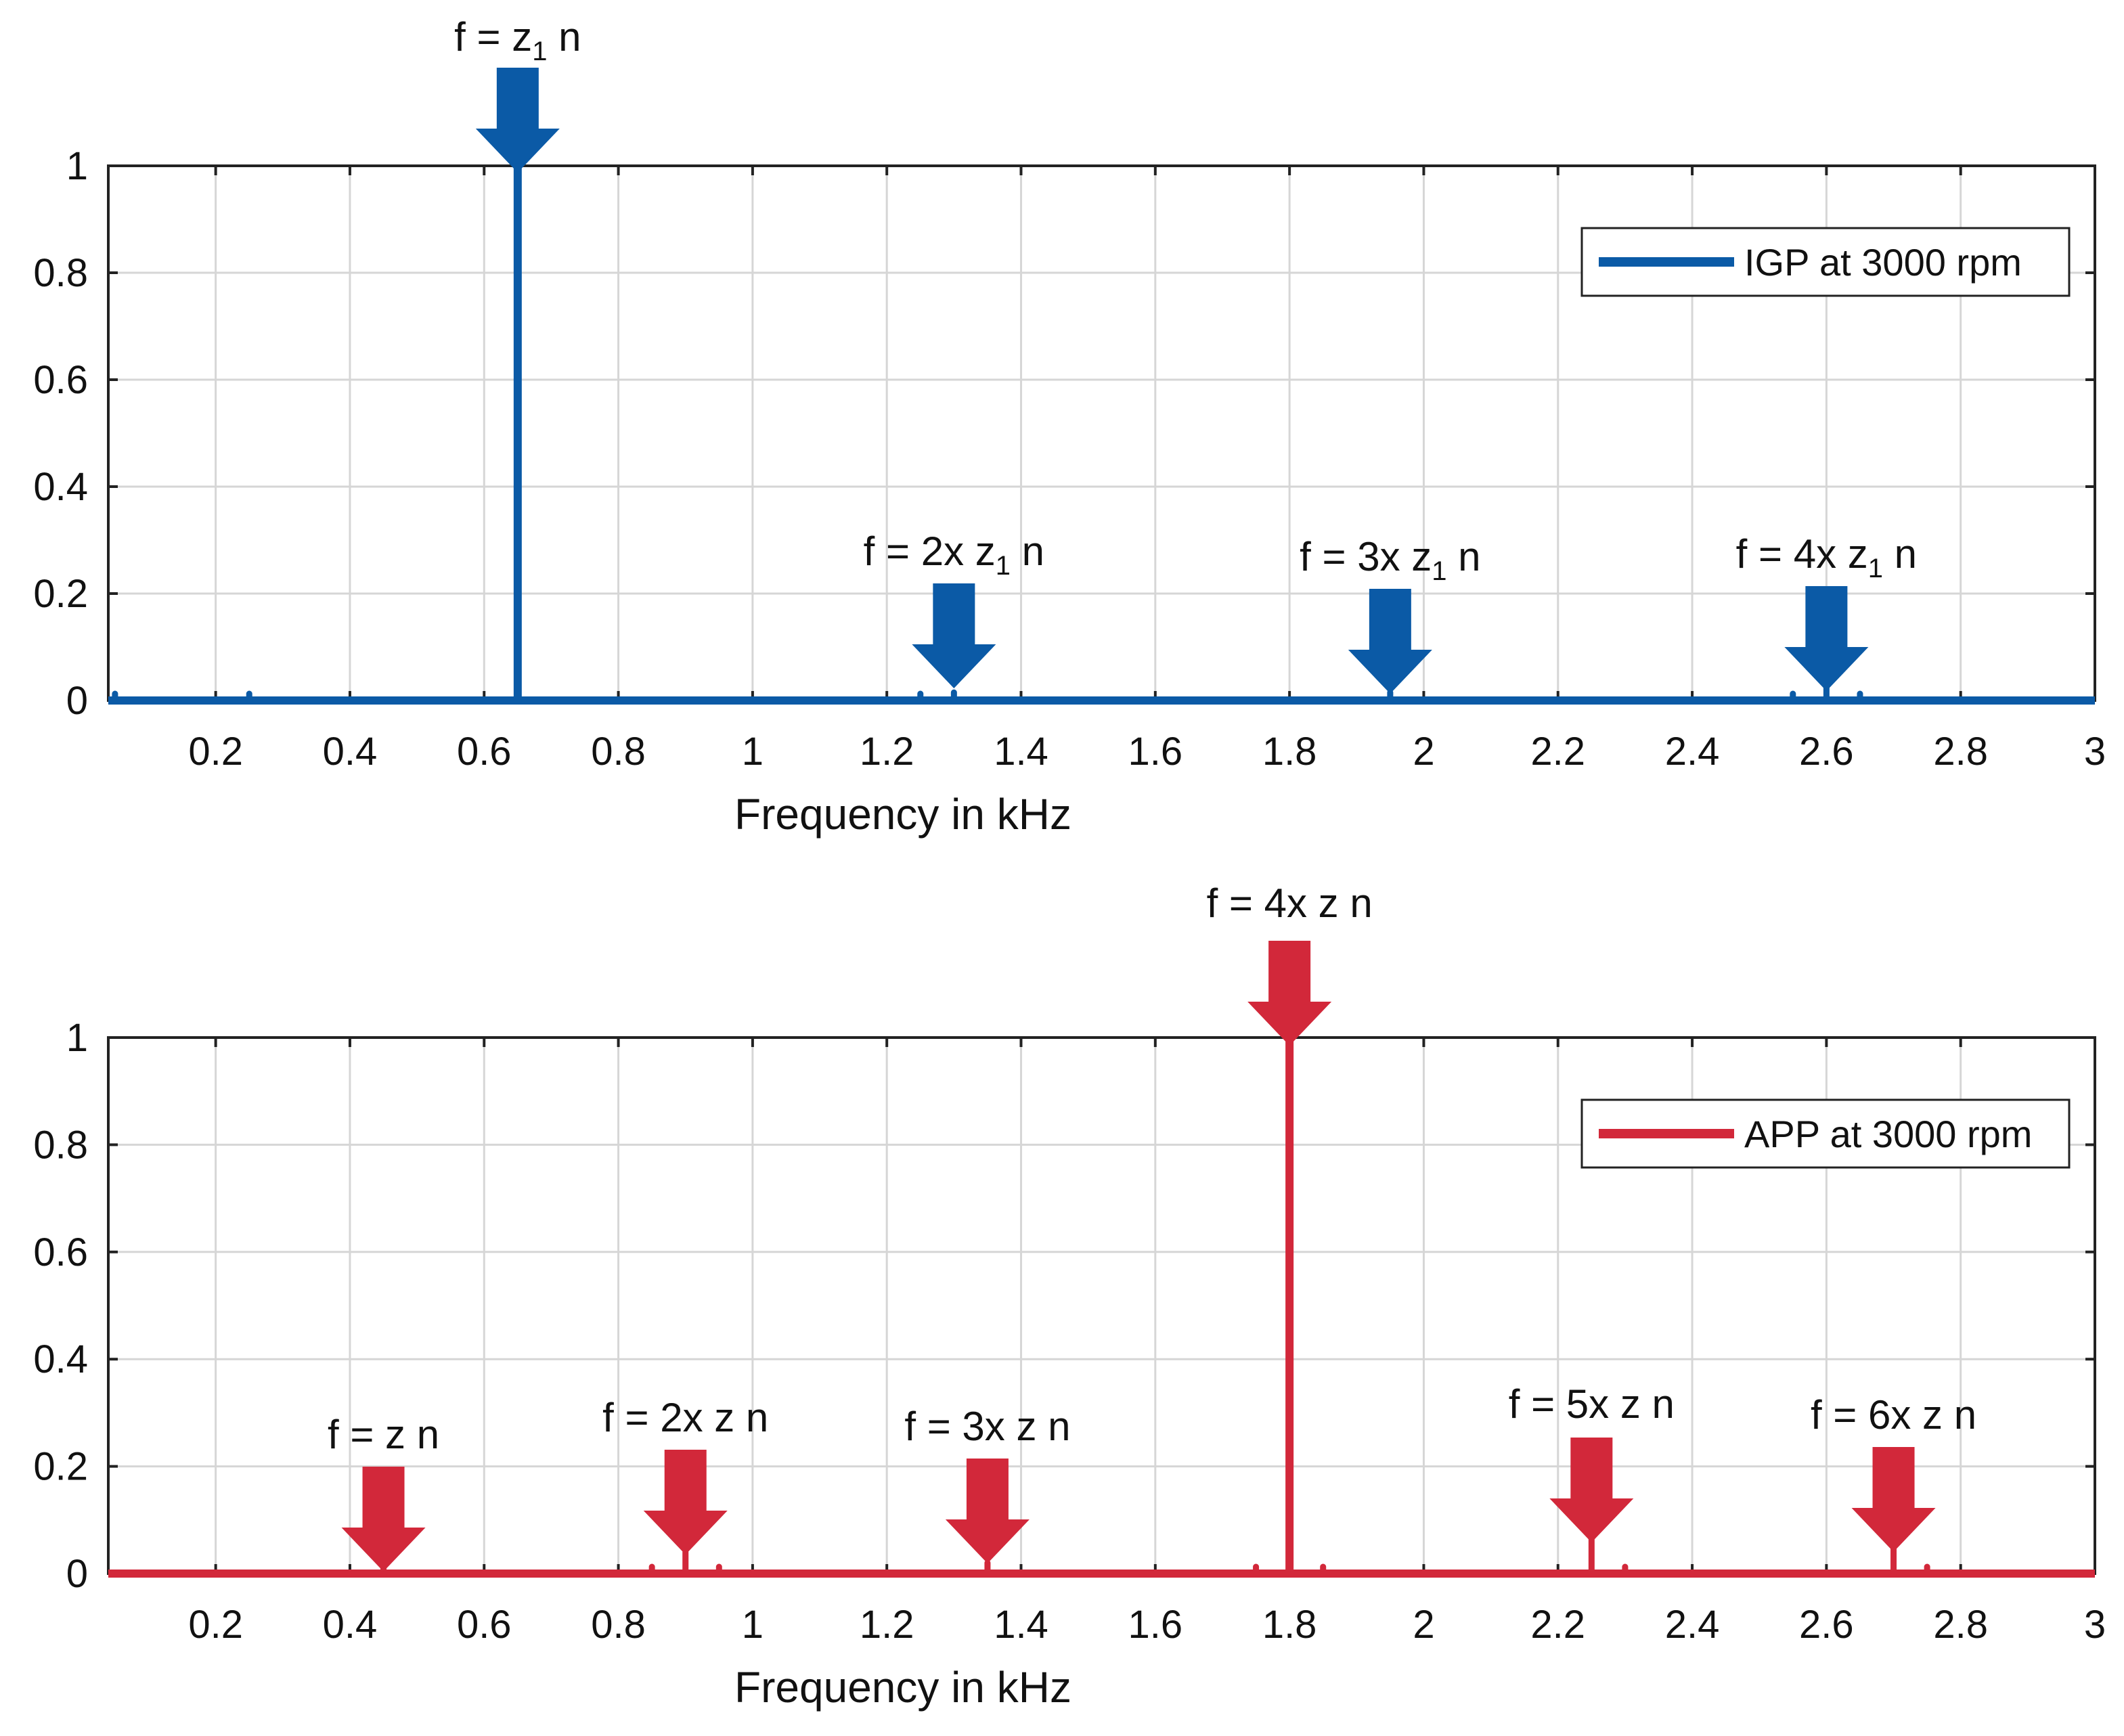 Image resolution: width=2124 pixels, height=1736 pixels. Describe the element at coordinates (1888, 1134) in the screenshot. I see `app-legend-label: APP at 3000 rpm` at that location.